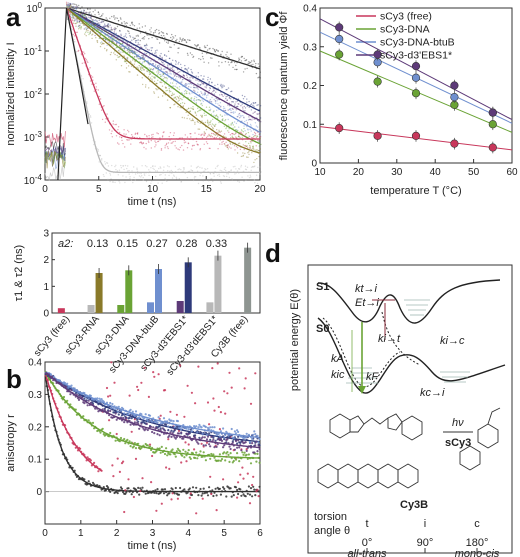 The height and width of the screenshot is (557, 520). Describe the element at coordinates (73, 94) in the screenshot. I see `irf-curve` at that location.